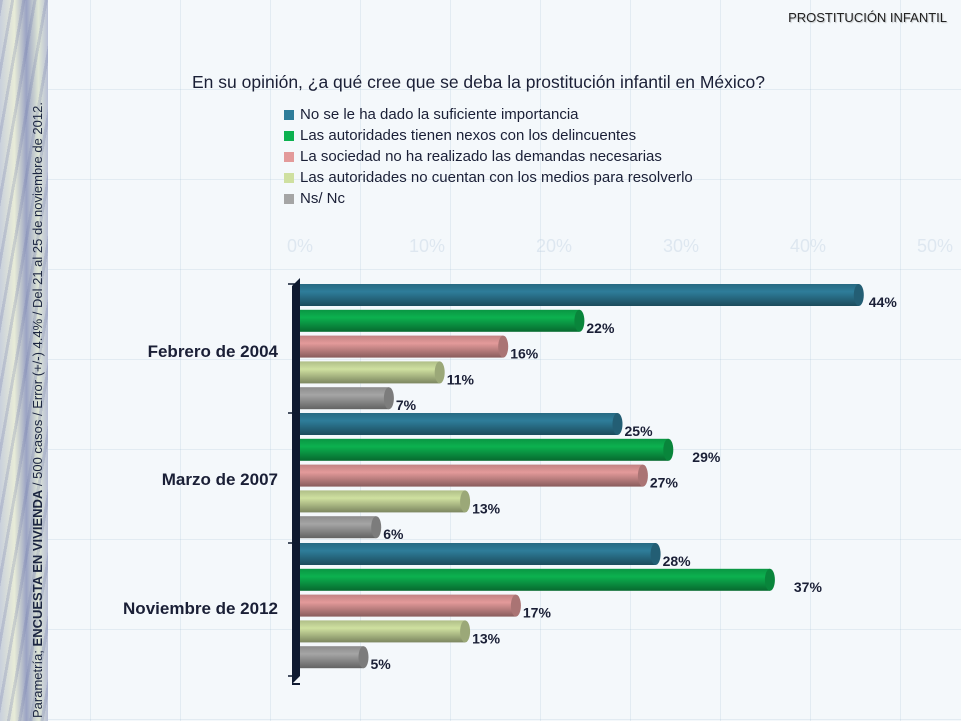  I want to click on data-label: 11%, so click(461, 379).